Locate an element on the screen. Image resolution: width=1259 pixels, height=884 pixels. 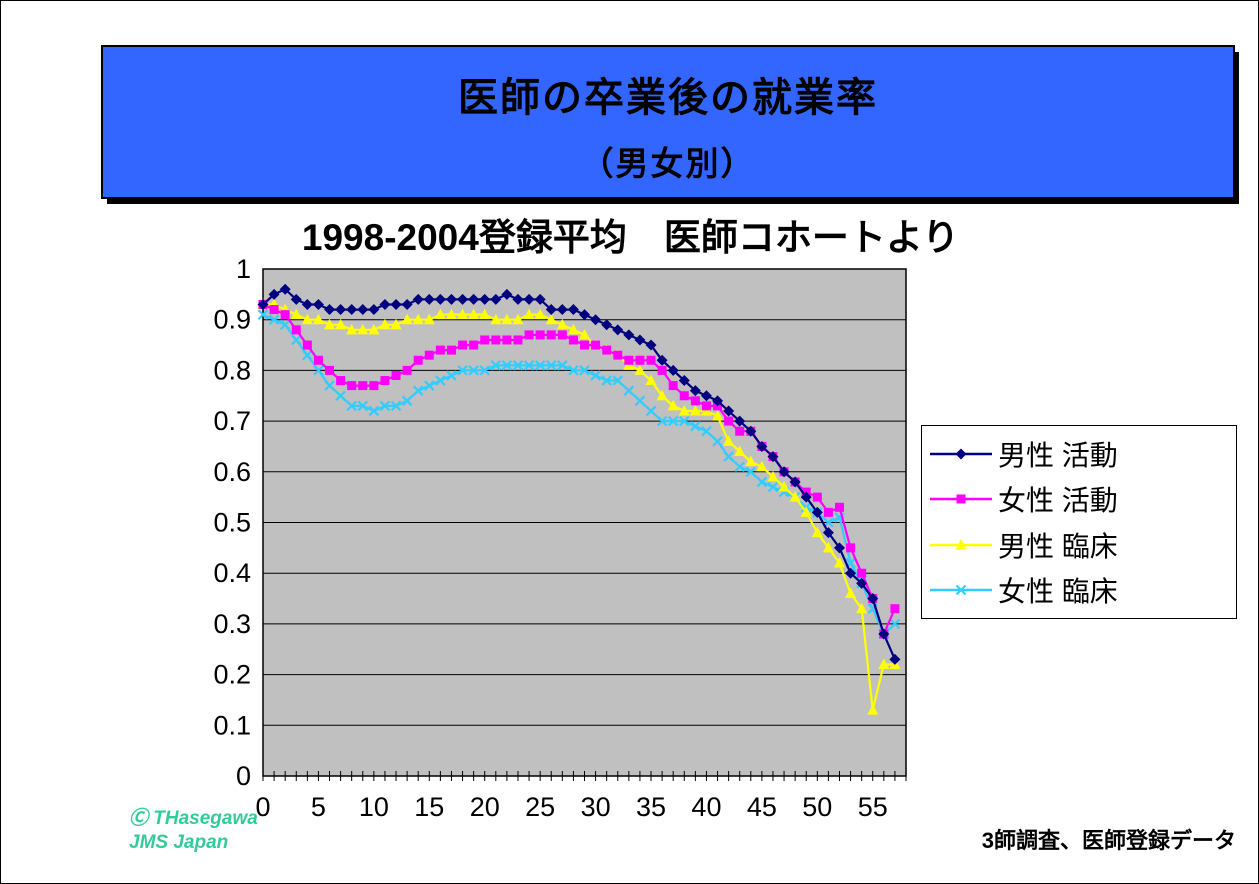
copyright-credit: Ⓒ THasegawa JMS Japan is located at coordinates (193, 831).